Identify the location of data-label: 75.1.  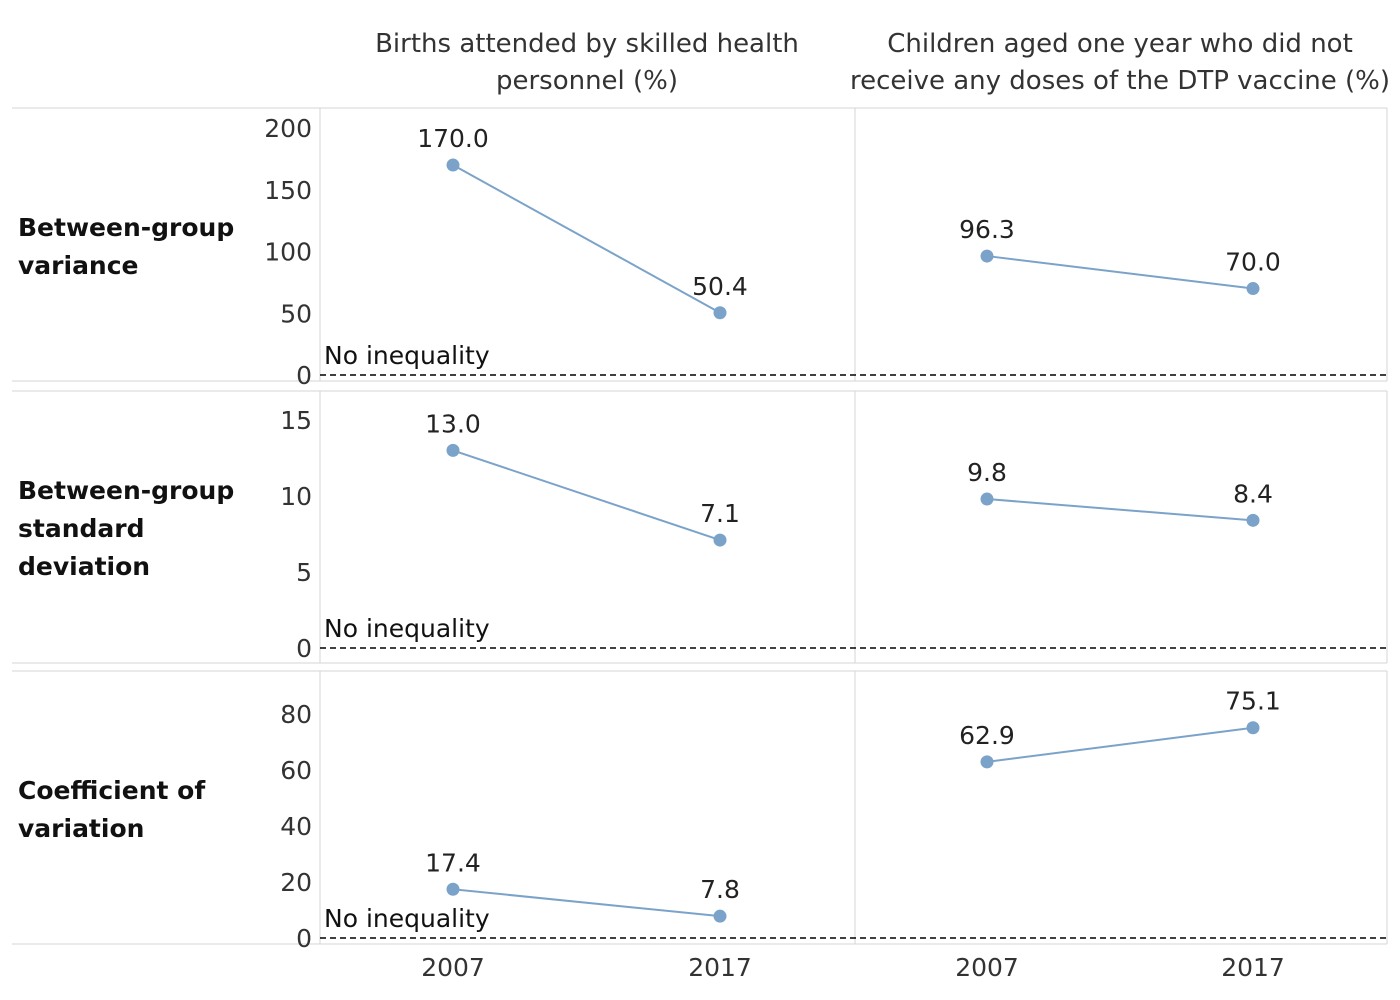
(1253, 701).